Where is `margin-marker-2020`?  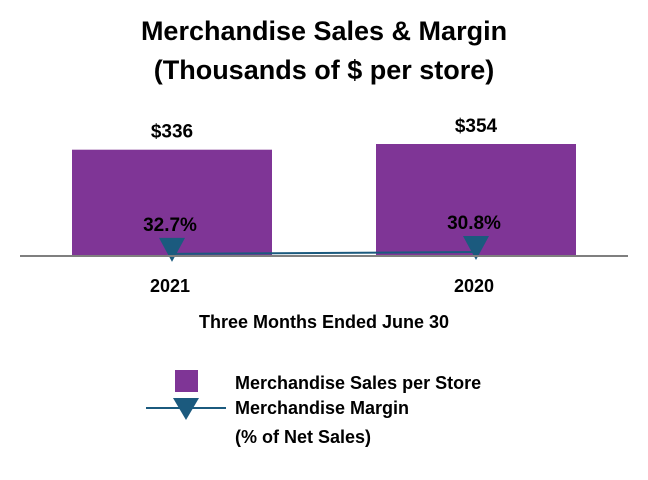 margin-marker-2020 is located at coordinates (476, 248).